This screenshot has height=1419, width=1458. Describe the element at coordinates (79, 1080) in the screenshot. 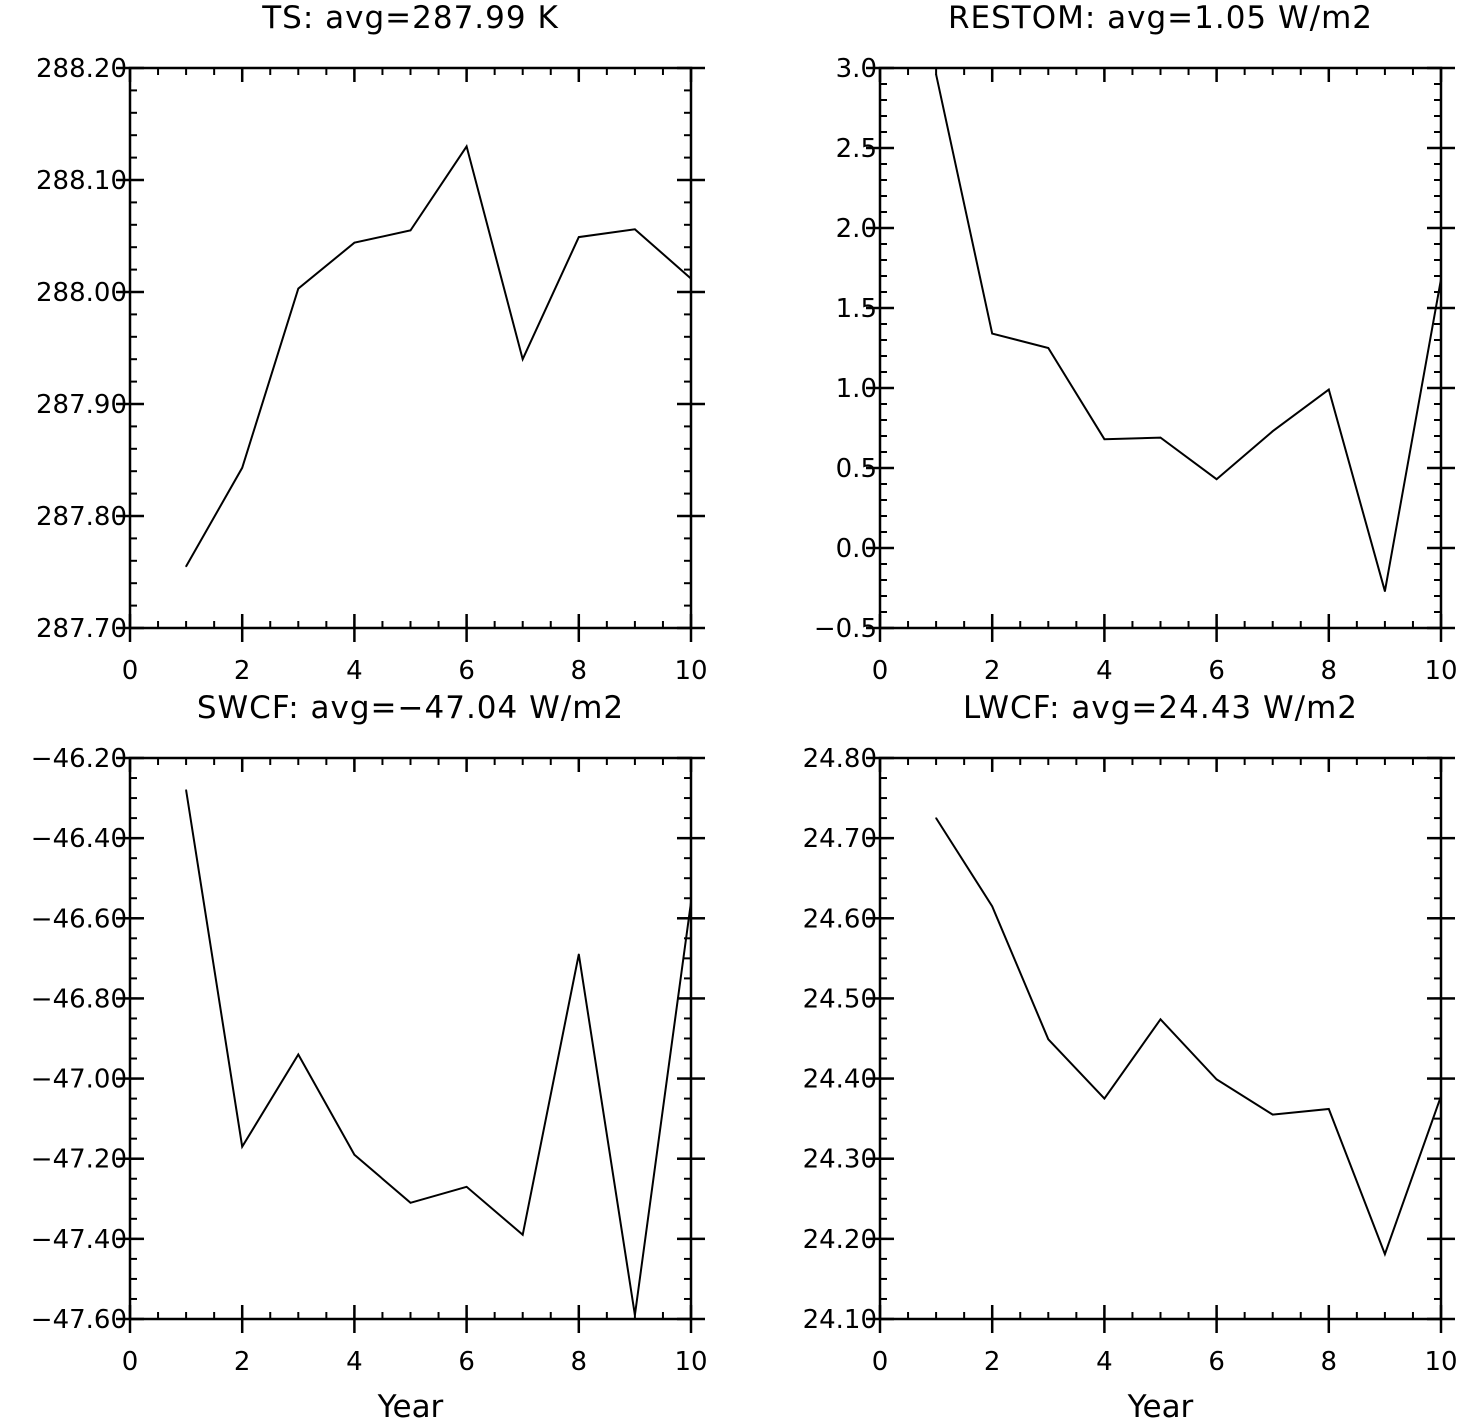

I see `y-tick-label: −47.00` at that location.